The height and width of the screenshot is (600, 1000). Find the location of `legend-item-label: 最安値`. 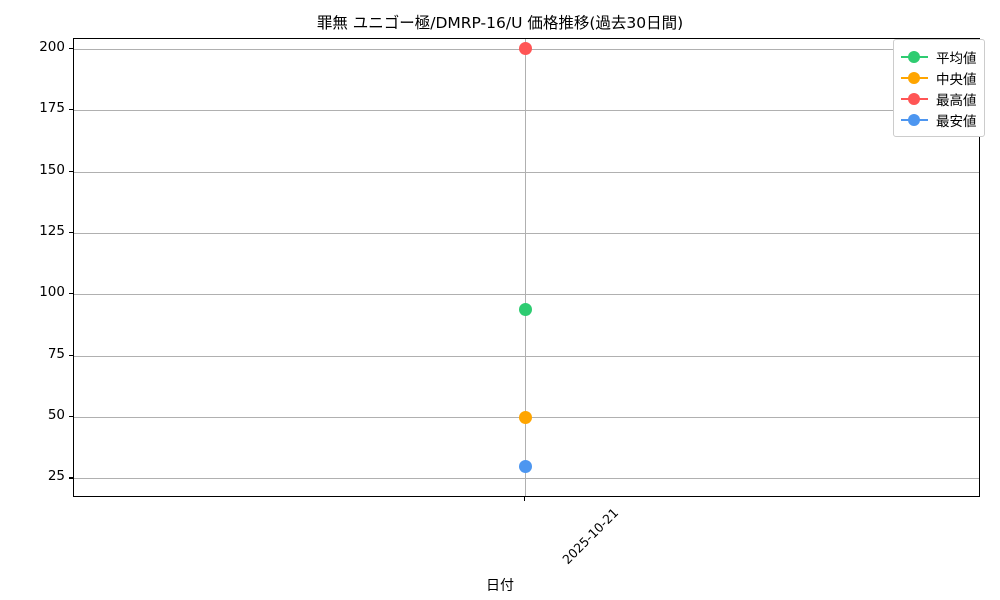

legend-item-label: 最安値 is located at coordinates (956, 121).